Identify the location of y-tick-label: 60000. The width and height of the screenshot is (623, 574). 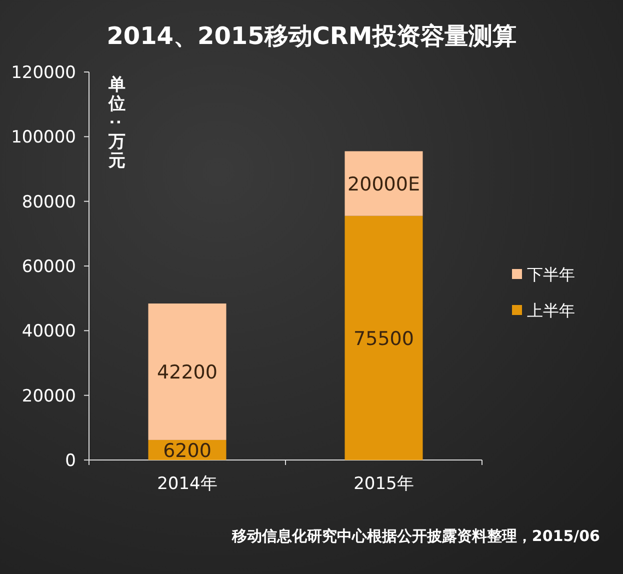
(49, 267).